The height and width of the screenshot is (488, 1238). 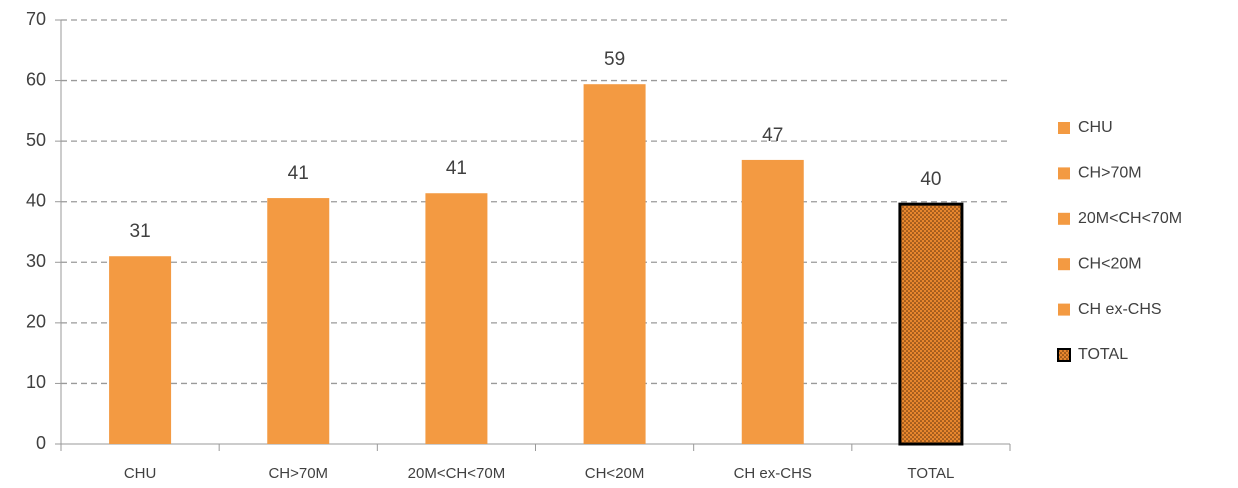 I want to click on y-tick-label: 0, so click(x=41, y=443).